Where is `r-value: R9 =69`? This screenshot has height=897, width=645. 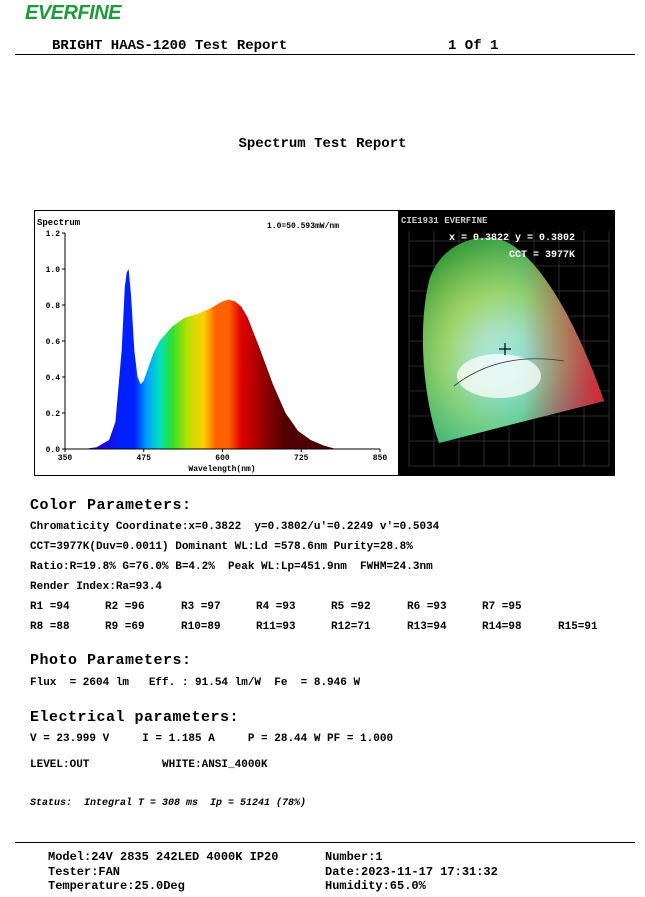 r-value: R9 =69 is located at coordinates (125, 627).